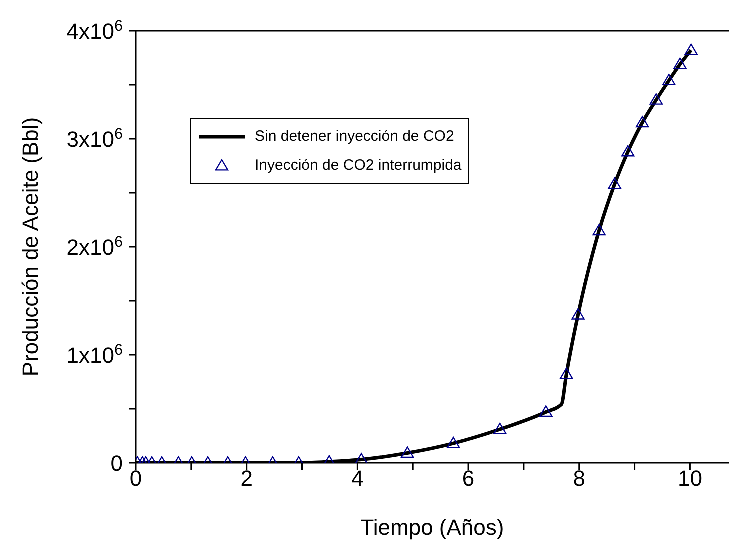 This screenshot has width=746, height=541. What do you see at coordinates (94, 355) in the screenshot?
I see `y-tick-label: 1x10$^{6}$` at bounding box center [94, 355].